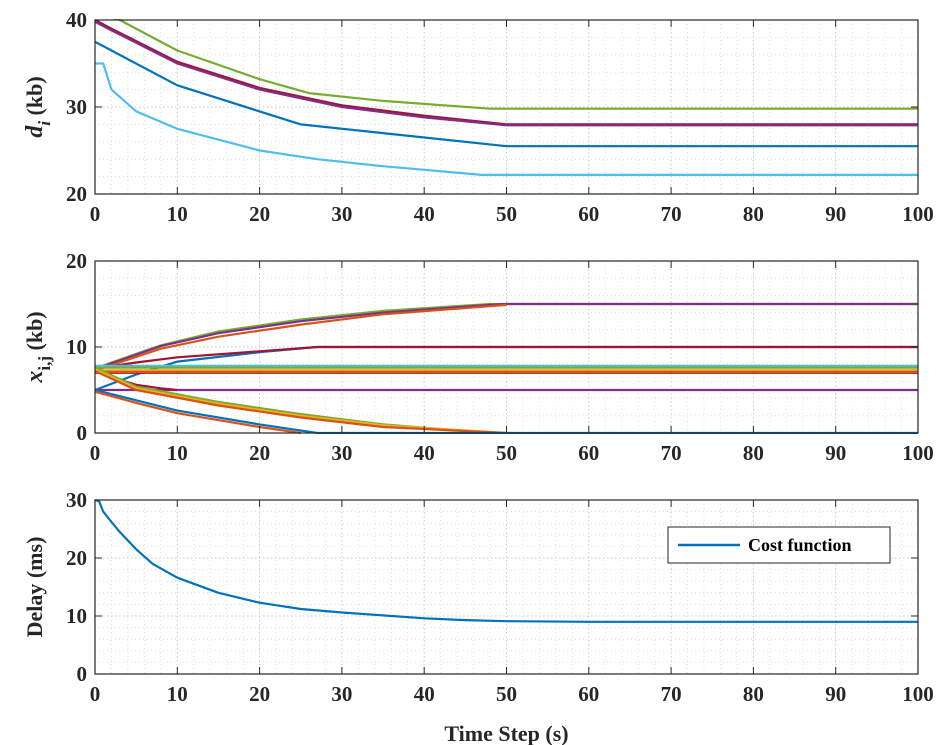 The image size is (941, 745). What do you see at coordinates (506, 733) in the screenshot?
I see `x-axis-label: Time Step (s)` at bounding box center [506, 733].